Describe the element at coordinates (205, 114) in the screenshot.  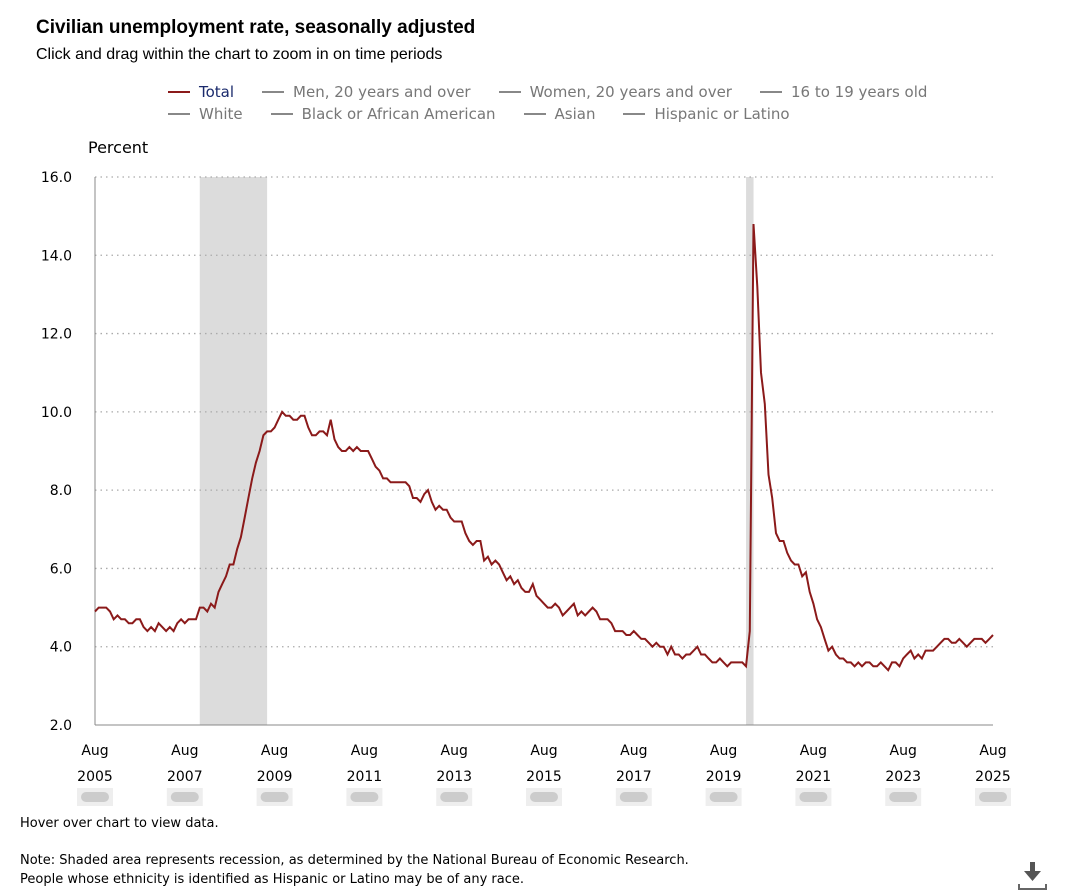
I see `legend-item-white: White` at that location.